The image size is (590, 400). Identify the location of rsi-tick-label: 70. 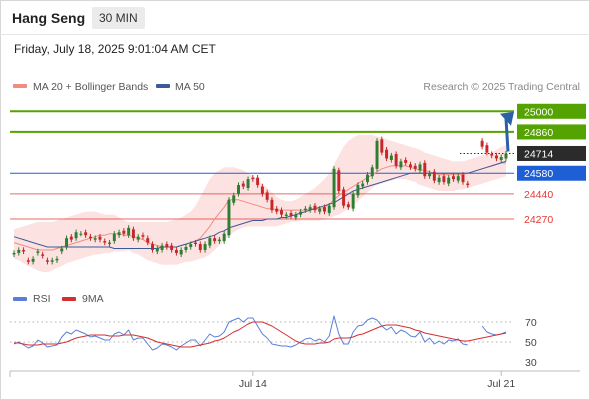
(531, 323).